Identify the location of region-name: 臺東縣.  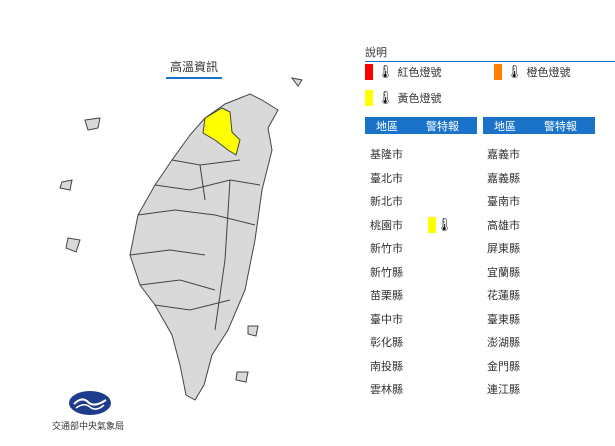
(503, 319).